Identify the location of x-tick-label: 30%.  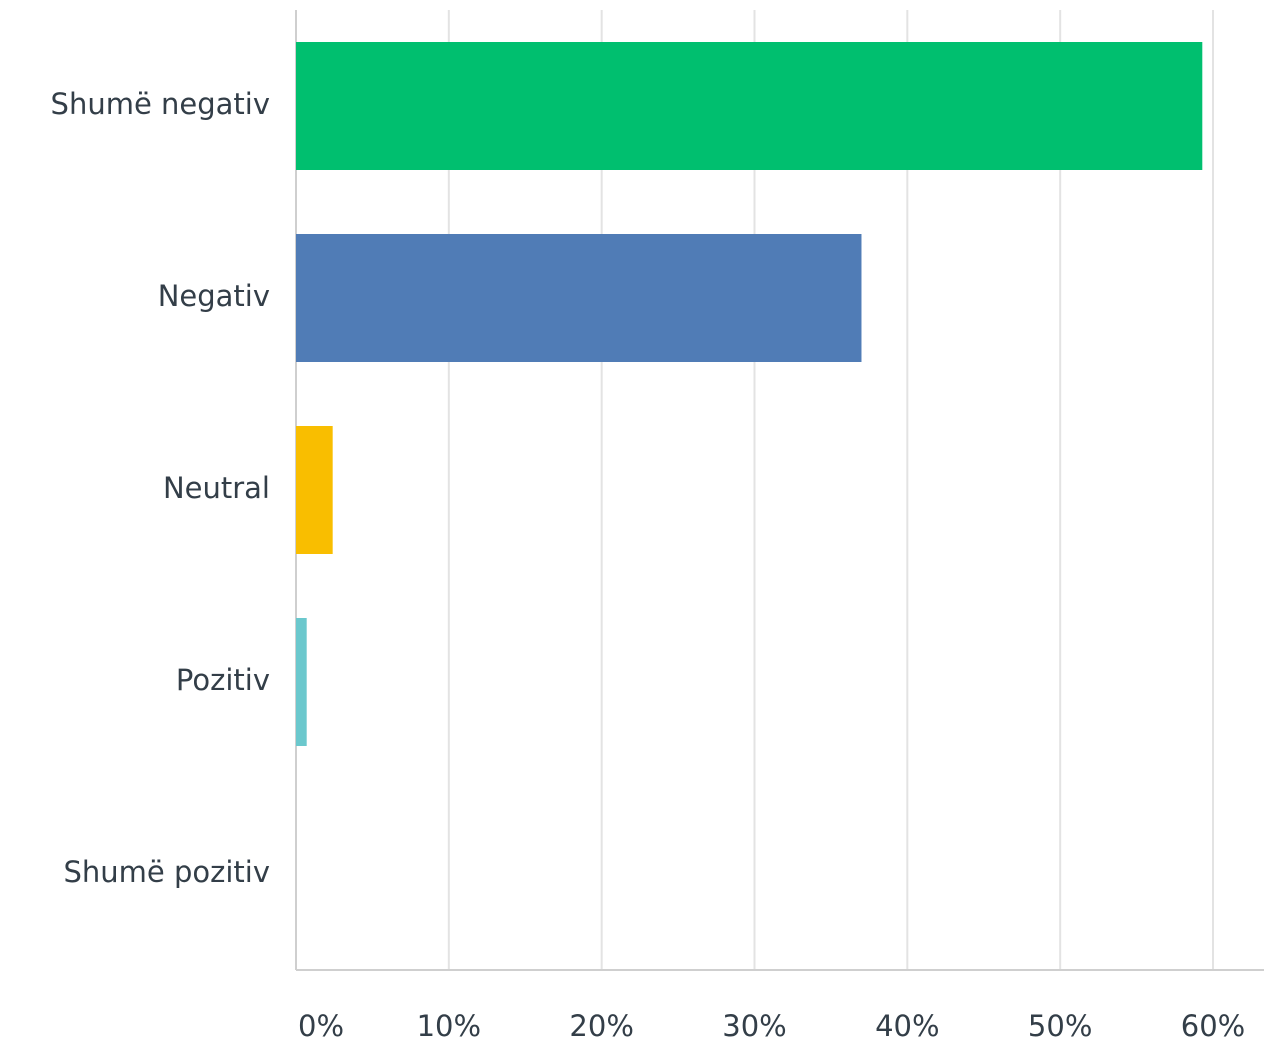
(754, 1026).